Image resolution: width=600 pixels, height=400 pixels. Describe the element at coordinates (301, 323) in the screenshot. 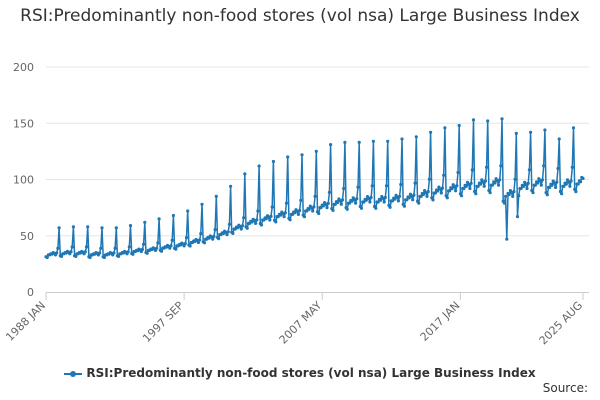

I see `x-tick-label: 2007 MAY` at that location.